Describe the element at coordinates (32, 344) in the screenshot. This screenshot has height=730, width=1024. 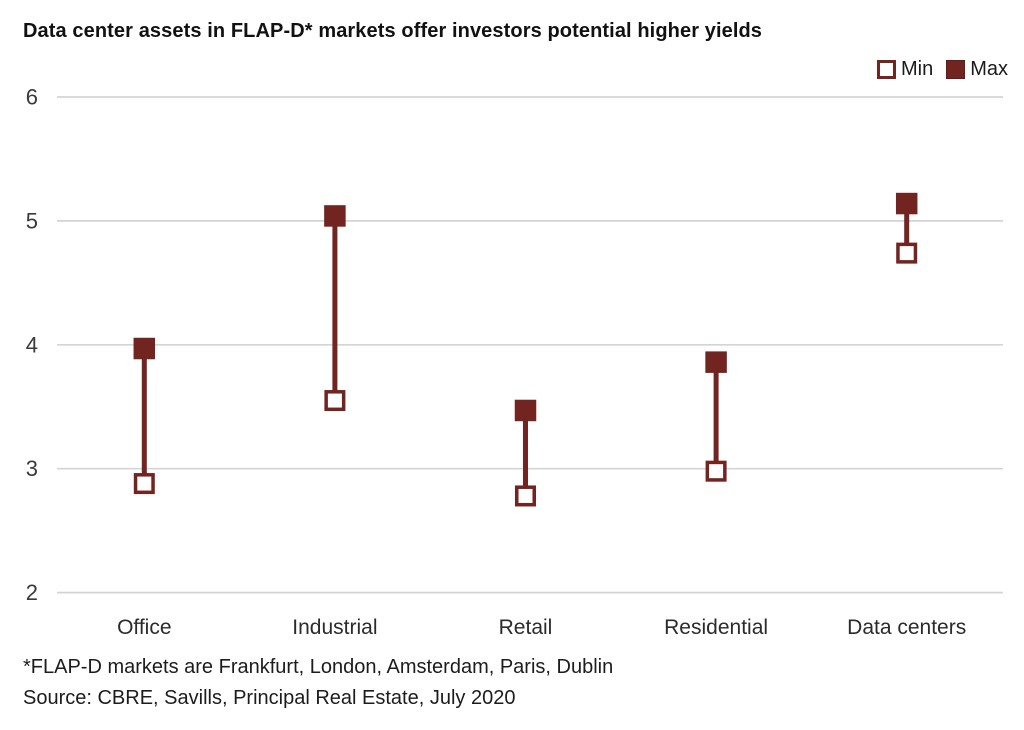
I see `y-tick-label-4: 4` at that location.